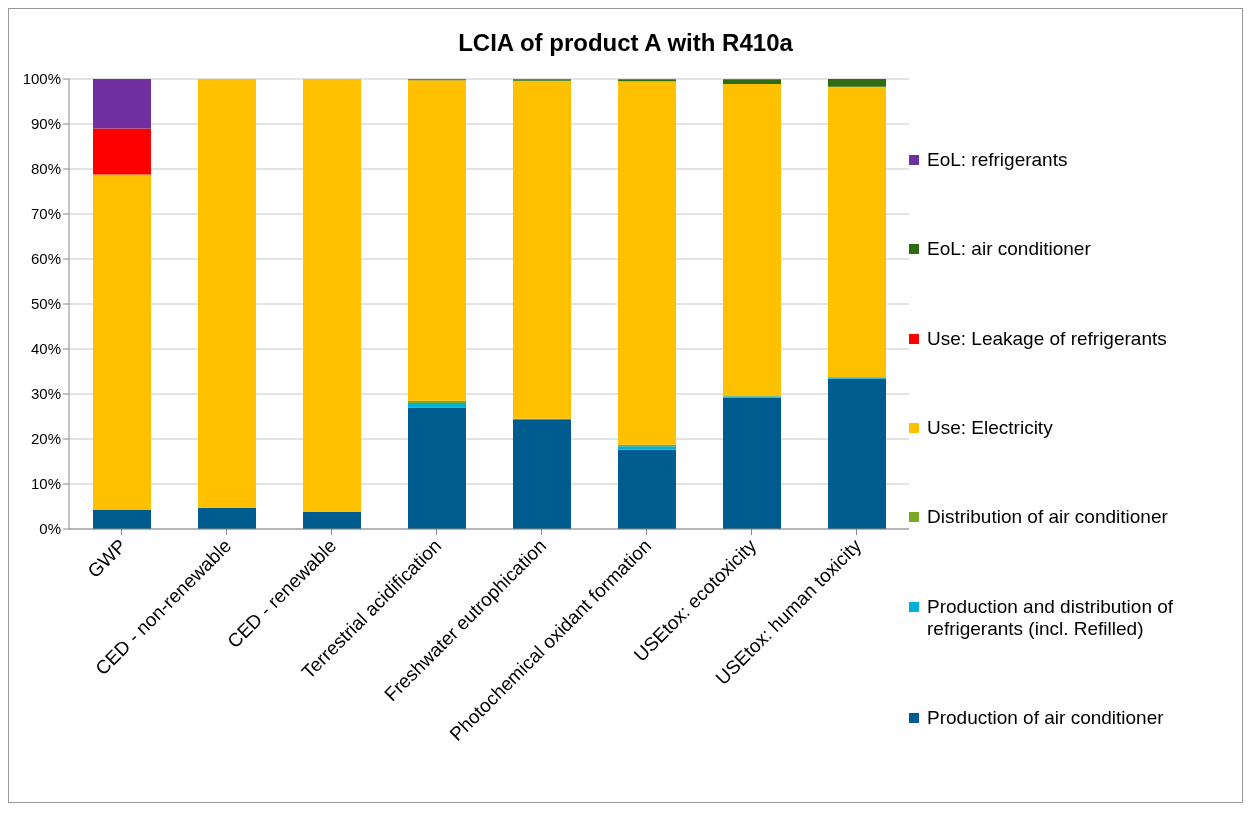 Image resolution: width=1253 pixels, height=813 pixels. What do you see at coordinates (45, 394) in the screenshot?
I see `y-tick-label: 30%` at bounding box center [45, 394].